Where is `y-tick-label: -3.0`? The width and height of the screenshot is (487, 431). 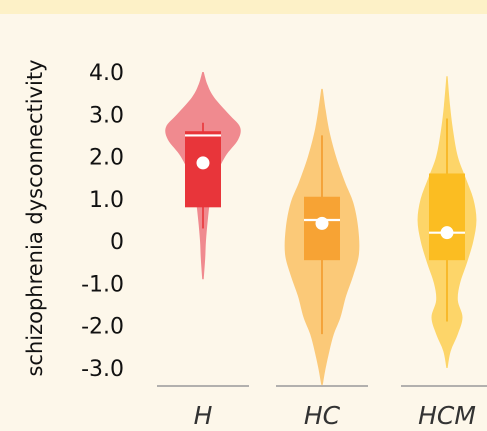 y-tick-label: -3.0 is located at coordinates (102, 369).